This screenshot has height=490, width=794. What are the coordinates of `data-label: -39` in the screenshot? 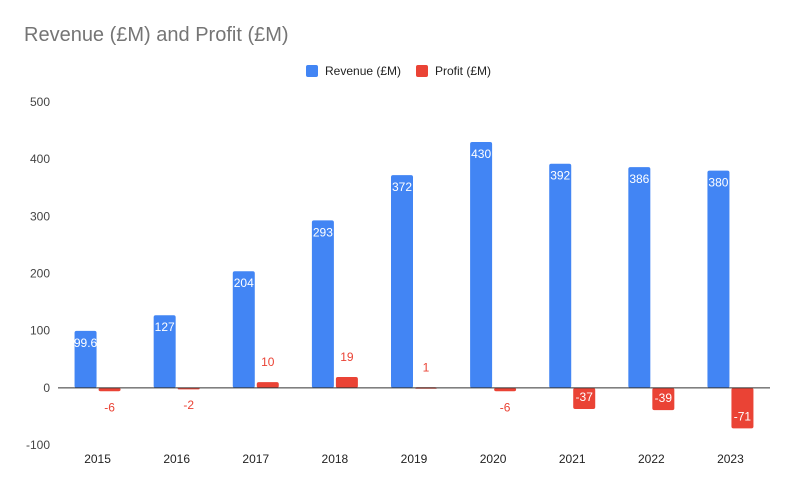 It's located at (664, 398).